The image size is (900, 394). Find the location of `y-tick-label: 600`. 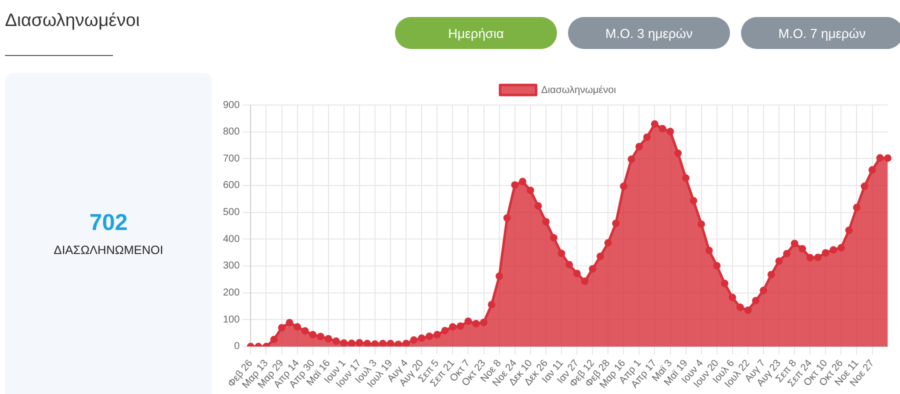

y-tick-label: 600 is located at coordinates (231, 186).